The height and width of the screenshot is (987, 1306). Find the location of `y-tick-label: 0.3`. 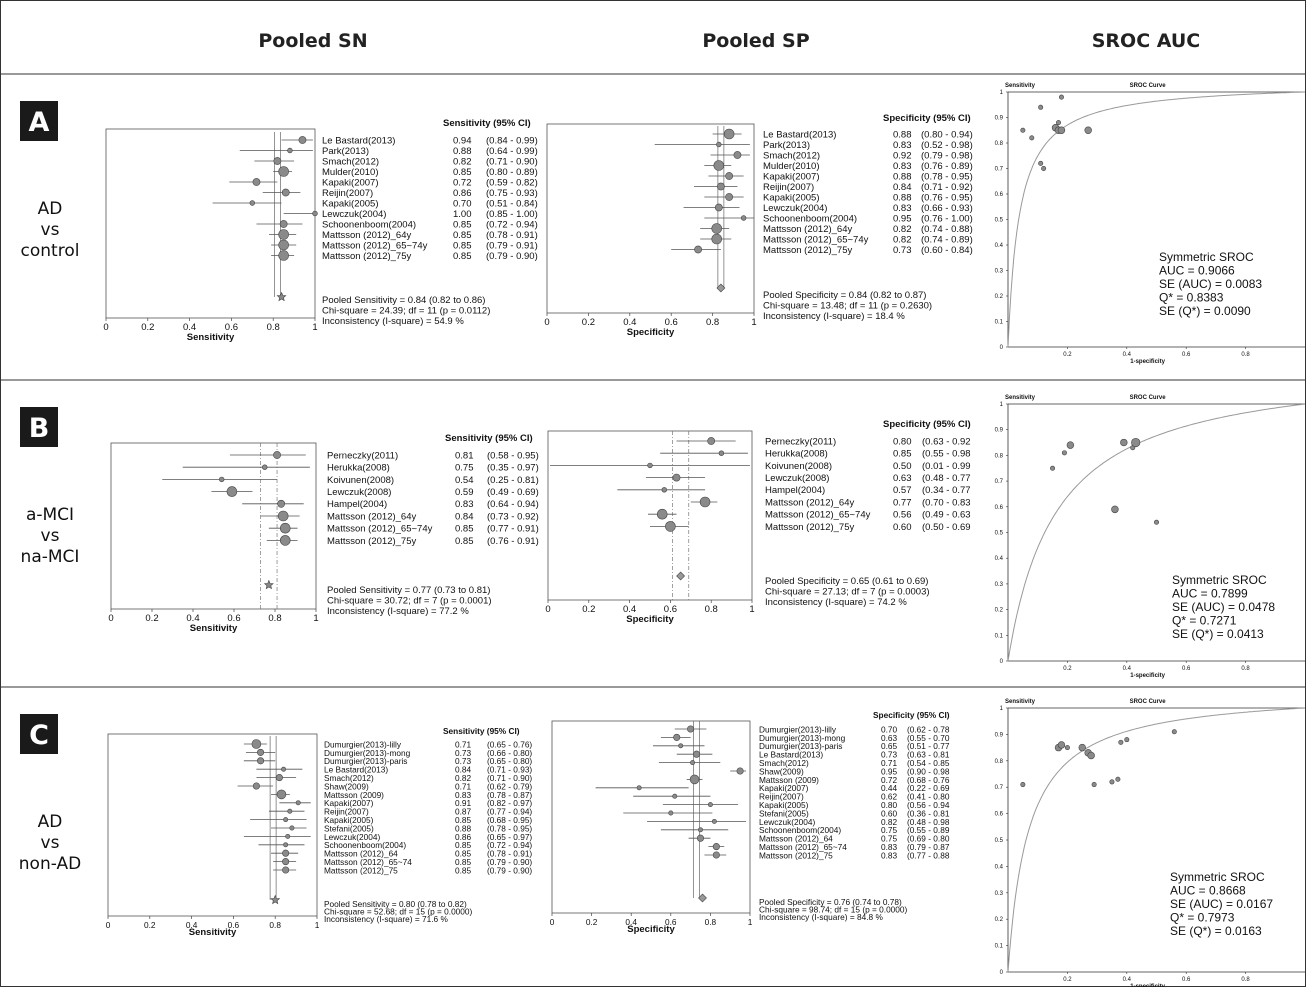

y-tick-label: 0.3 is located at coordinates (999, 272).